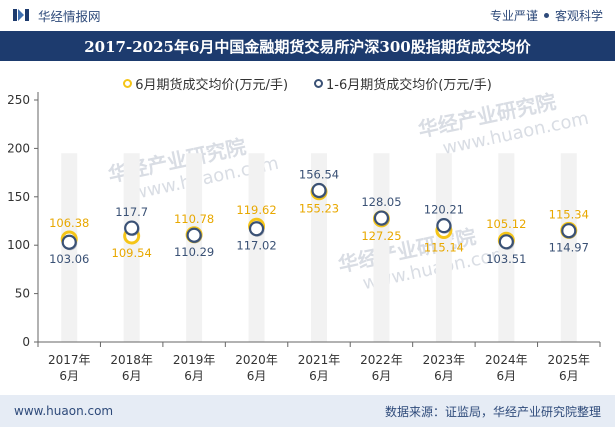  I want to click on series1-data-label: 115.34, so click(569, 214).